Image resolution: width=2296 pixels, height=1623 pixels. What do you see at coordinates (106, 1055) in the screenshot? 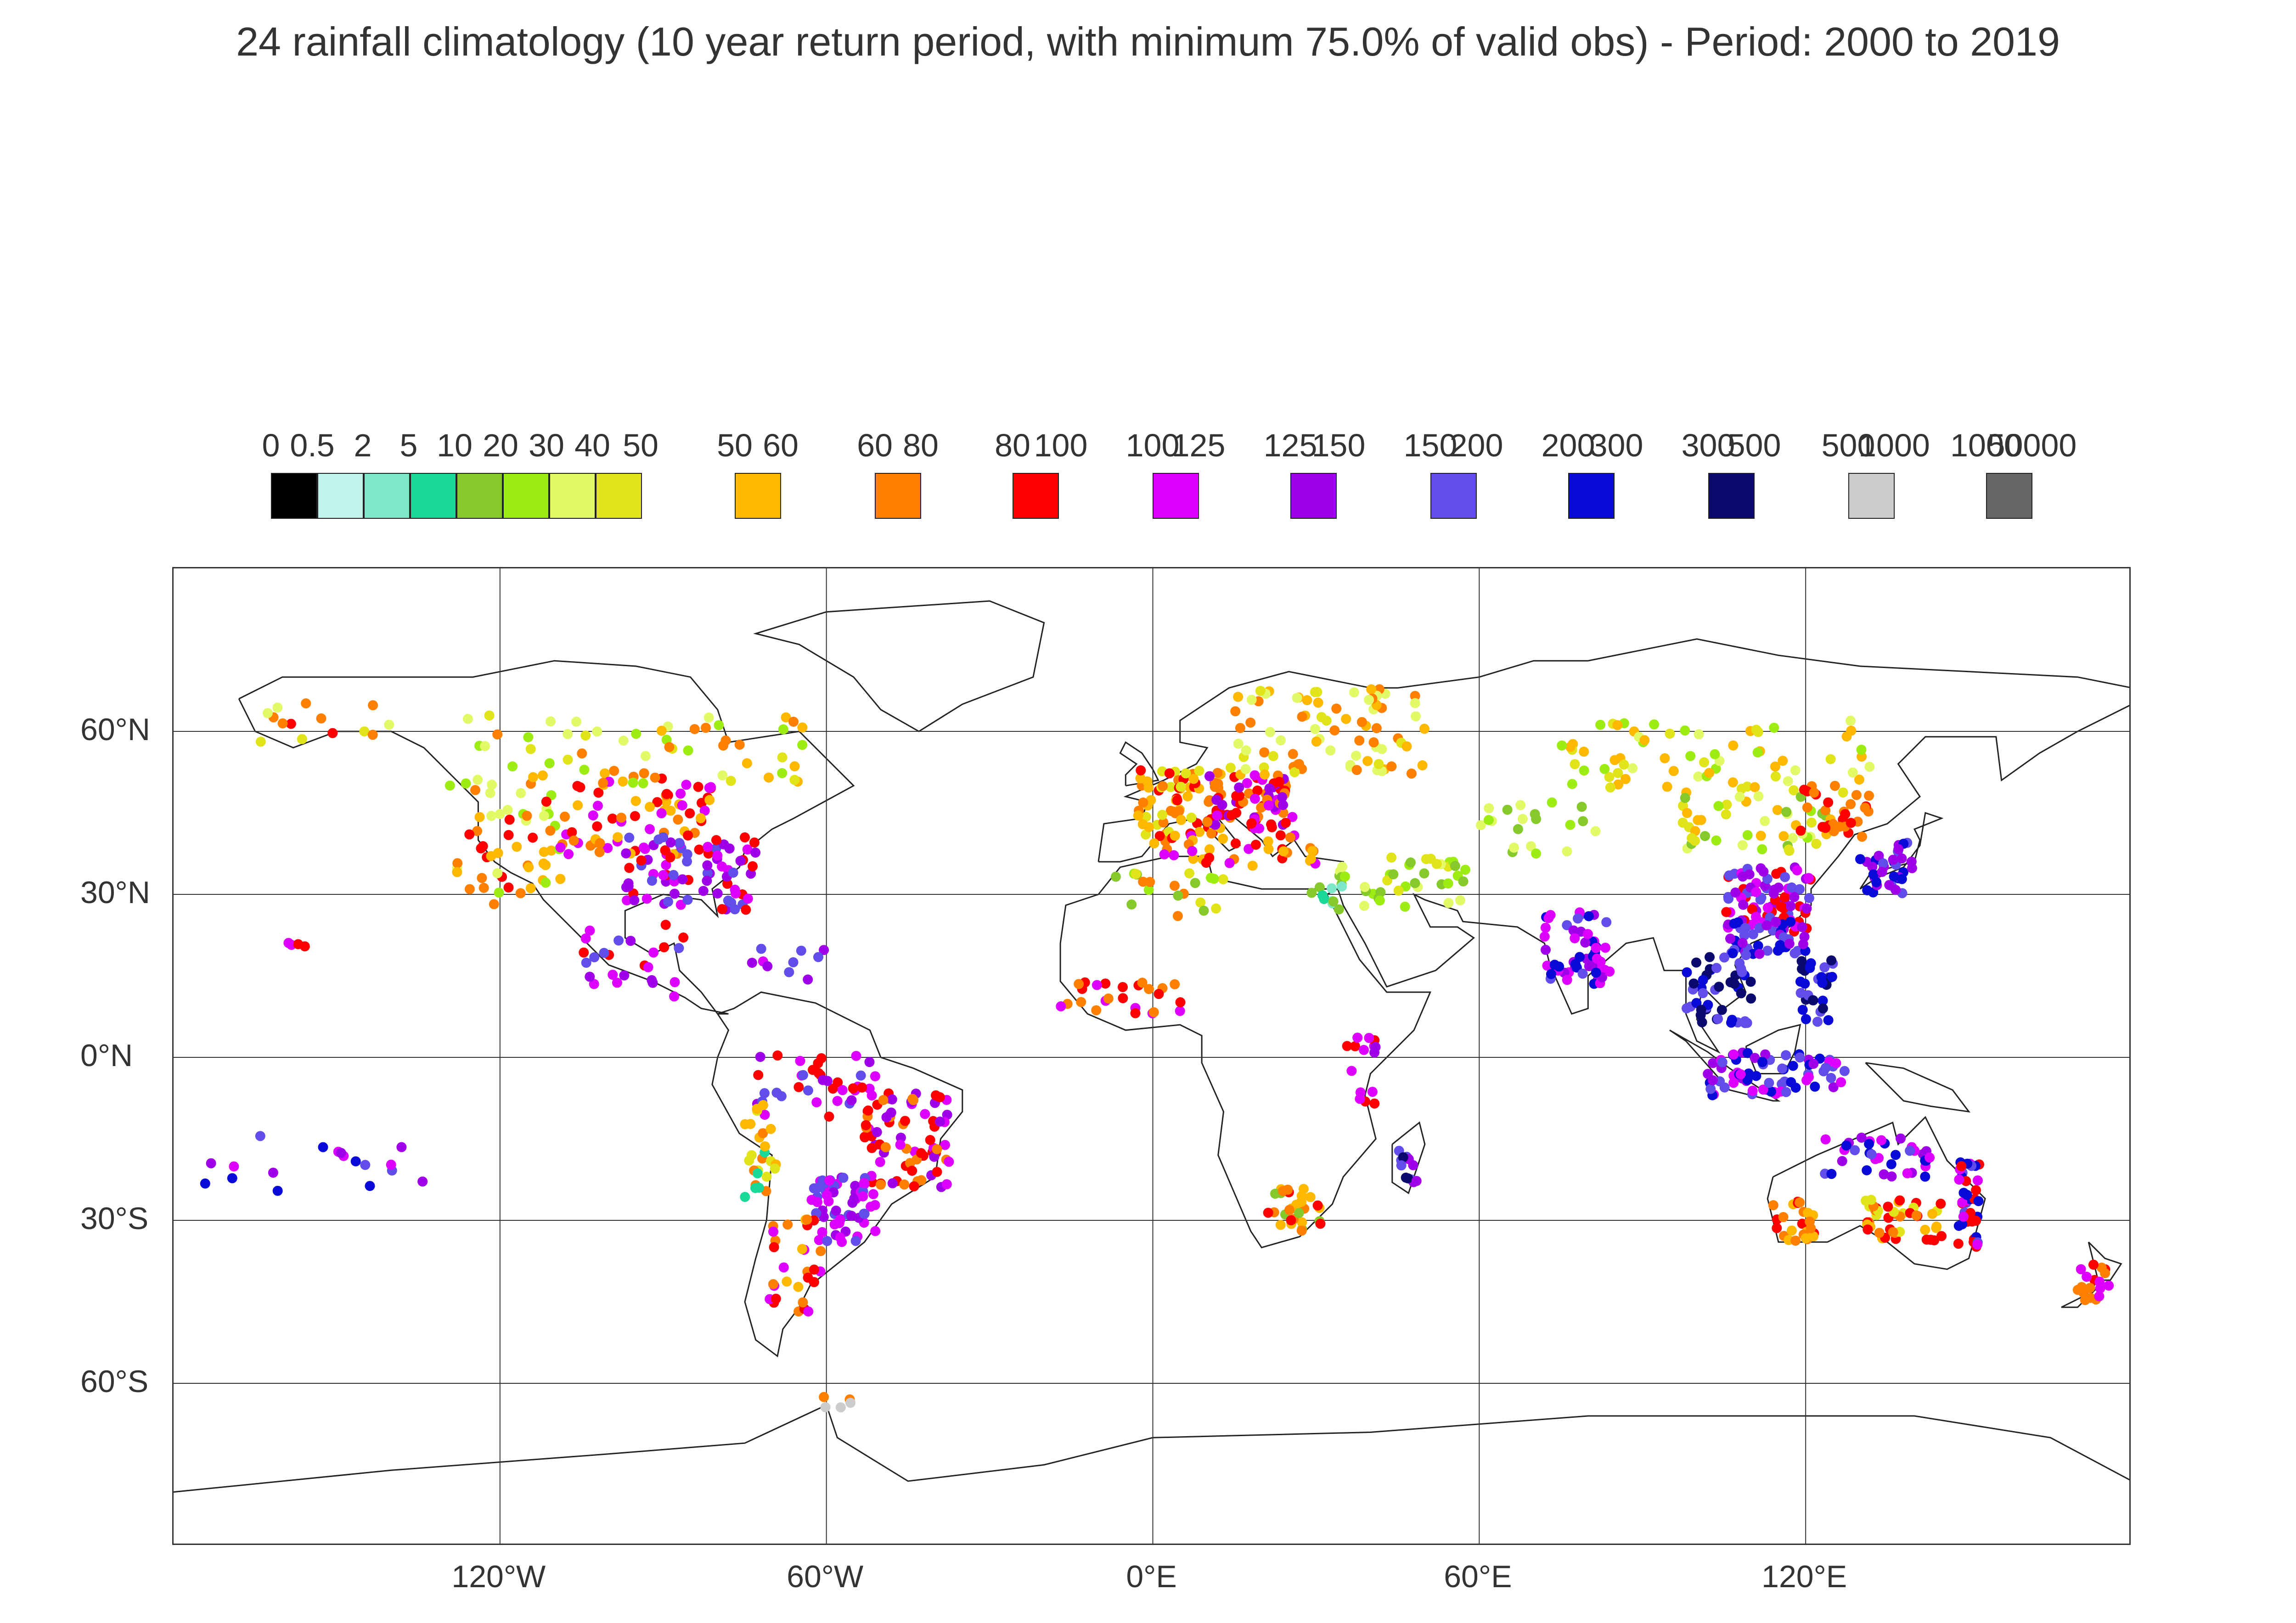
I see `lat-tick-label: 0°N` at bounding box center [106, 1055].